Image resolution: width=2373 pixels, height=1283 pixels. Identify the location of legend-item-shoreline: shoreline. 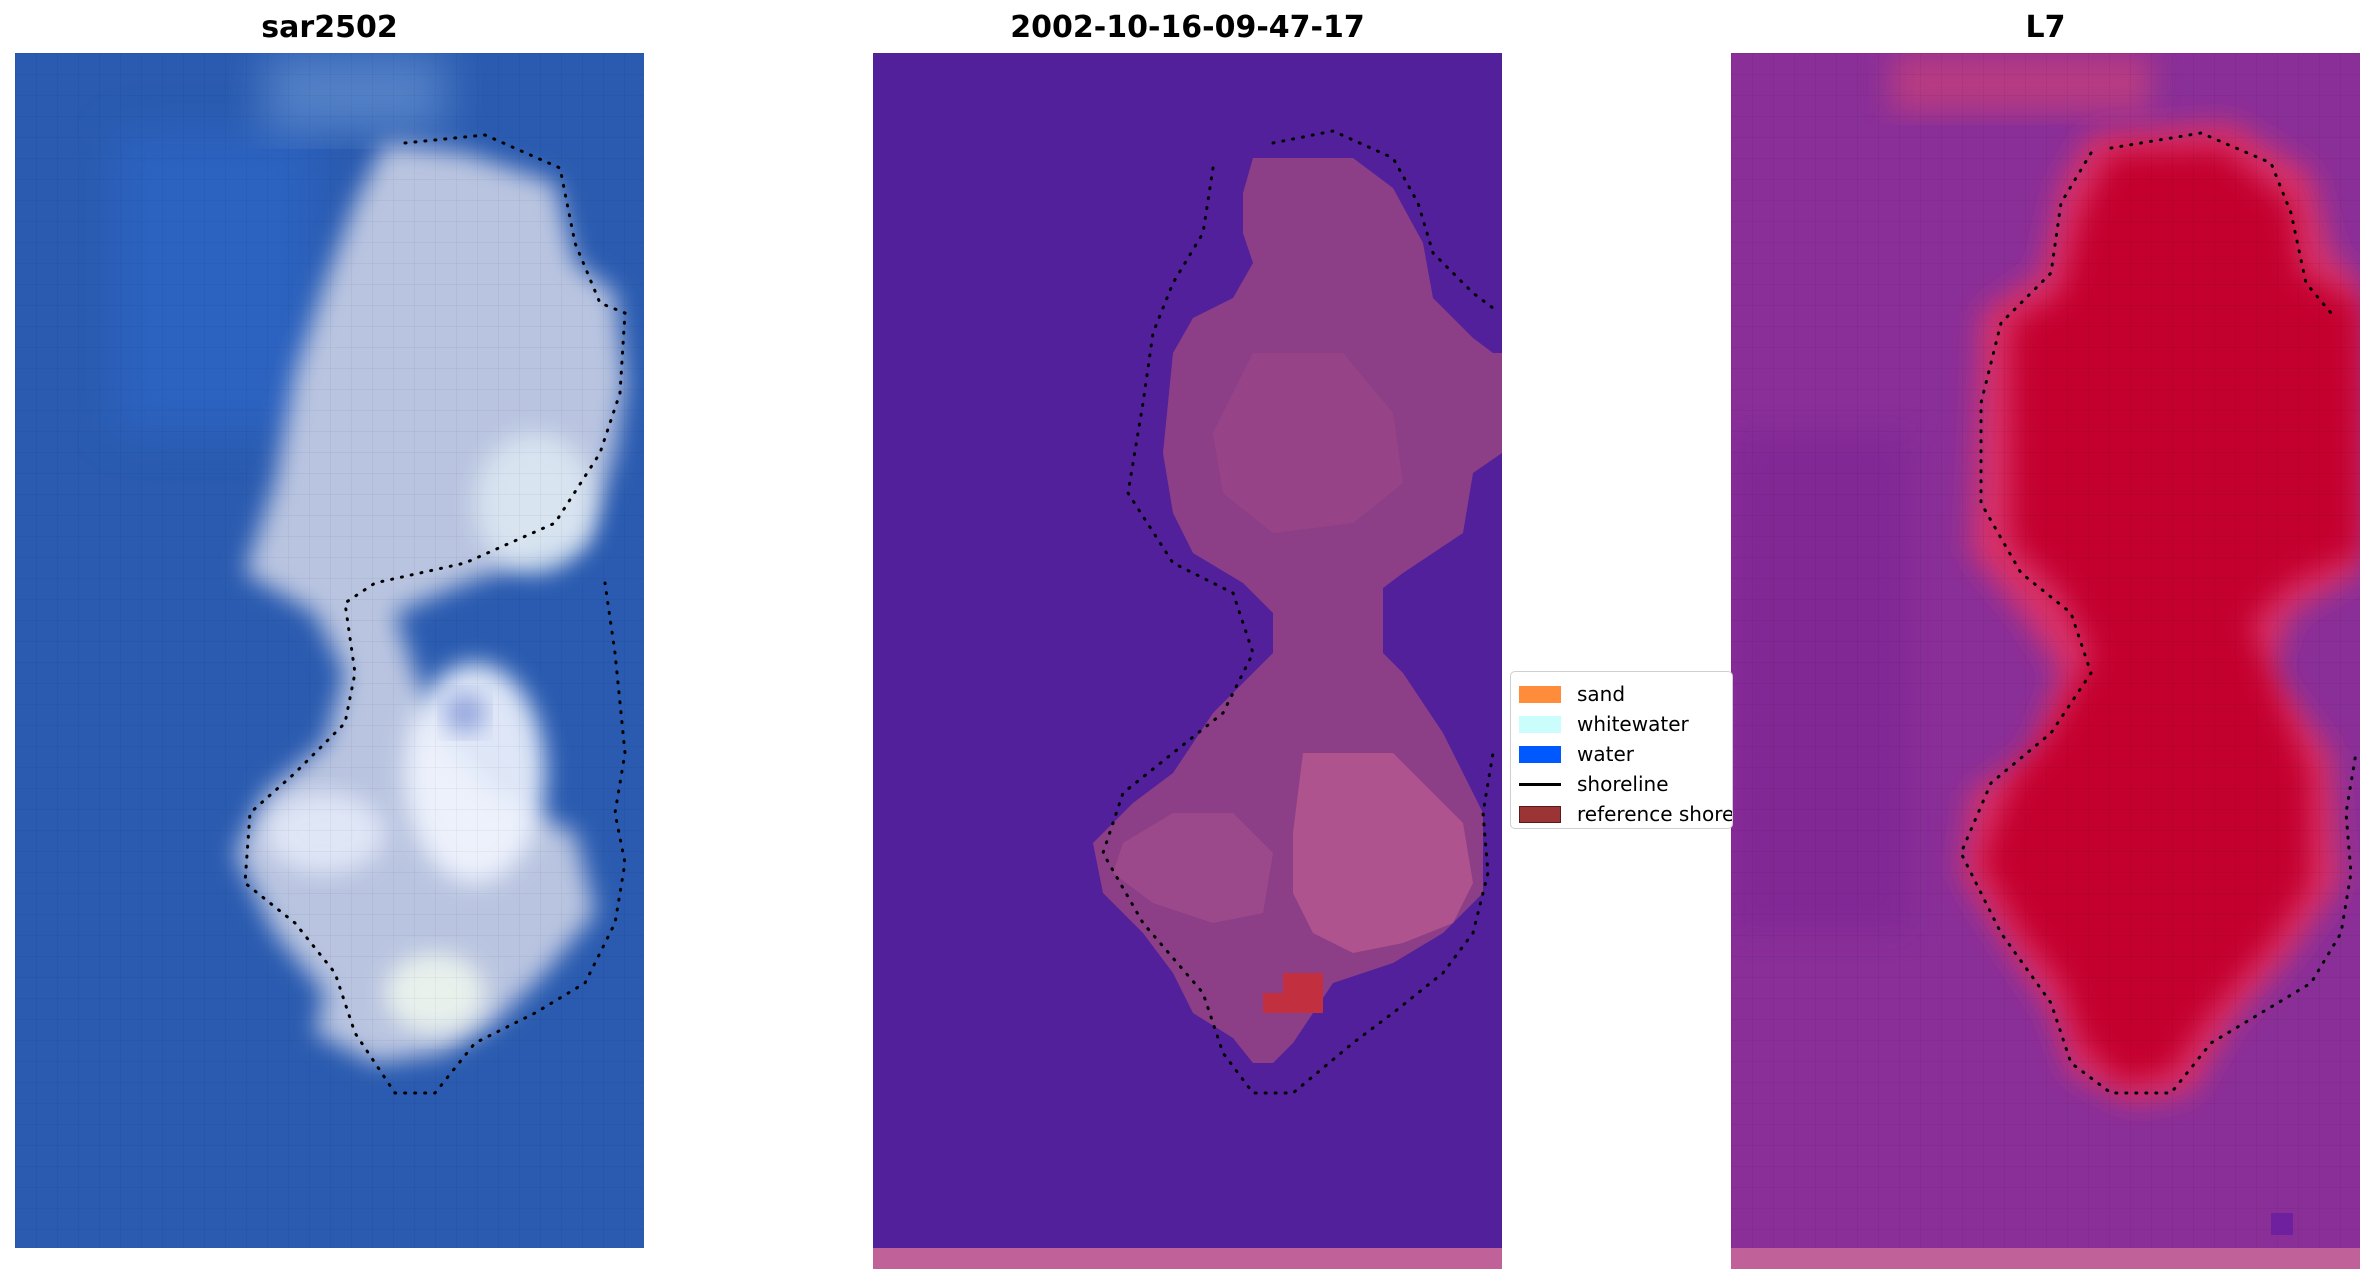
(1594, 784).